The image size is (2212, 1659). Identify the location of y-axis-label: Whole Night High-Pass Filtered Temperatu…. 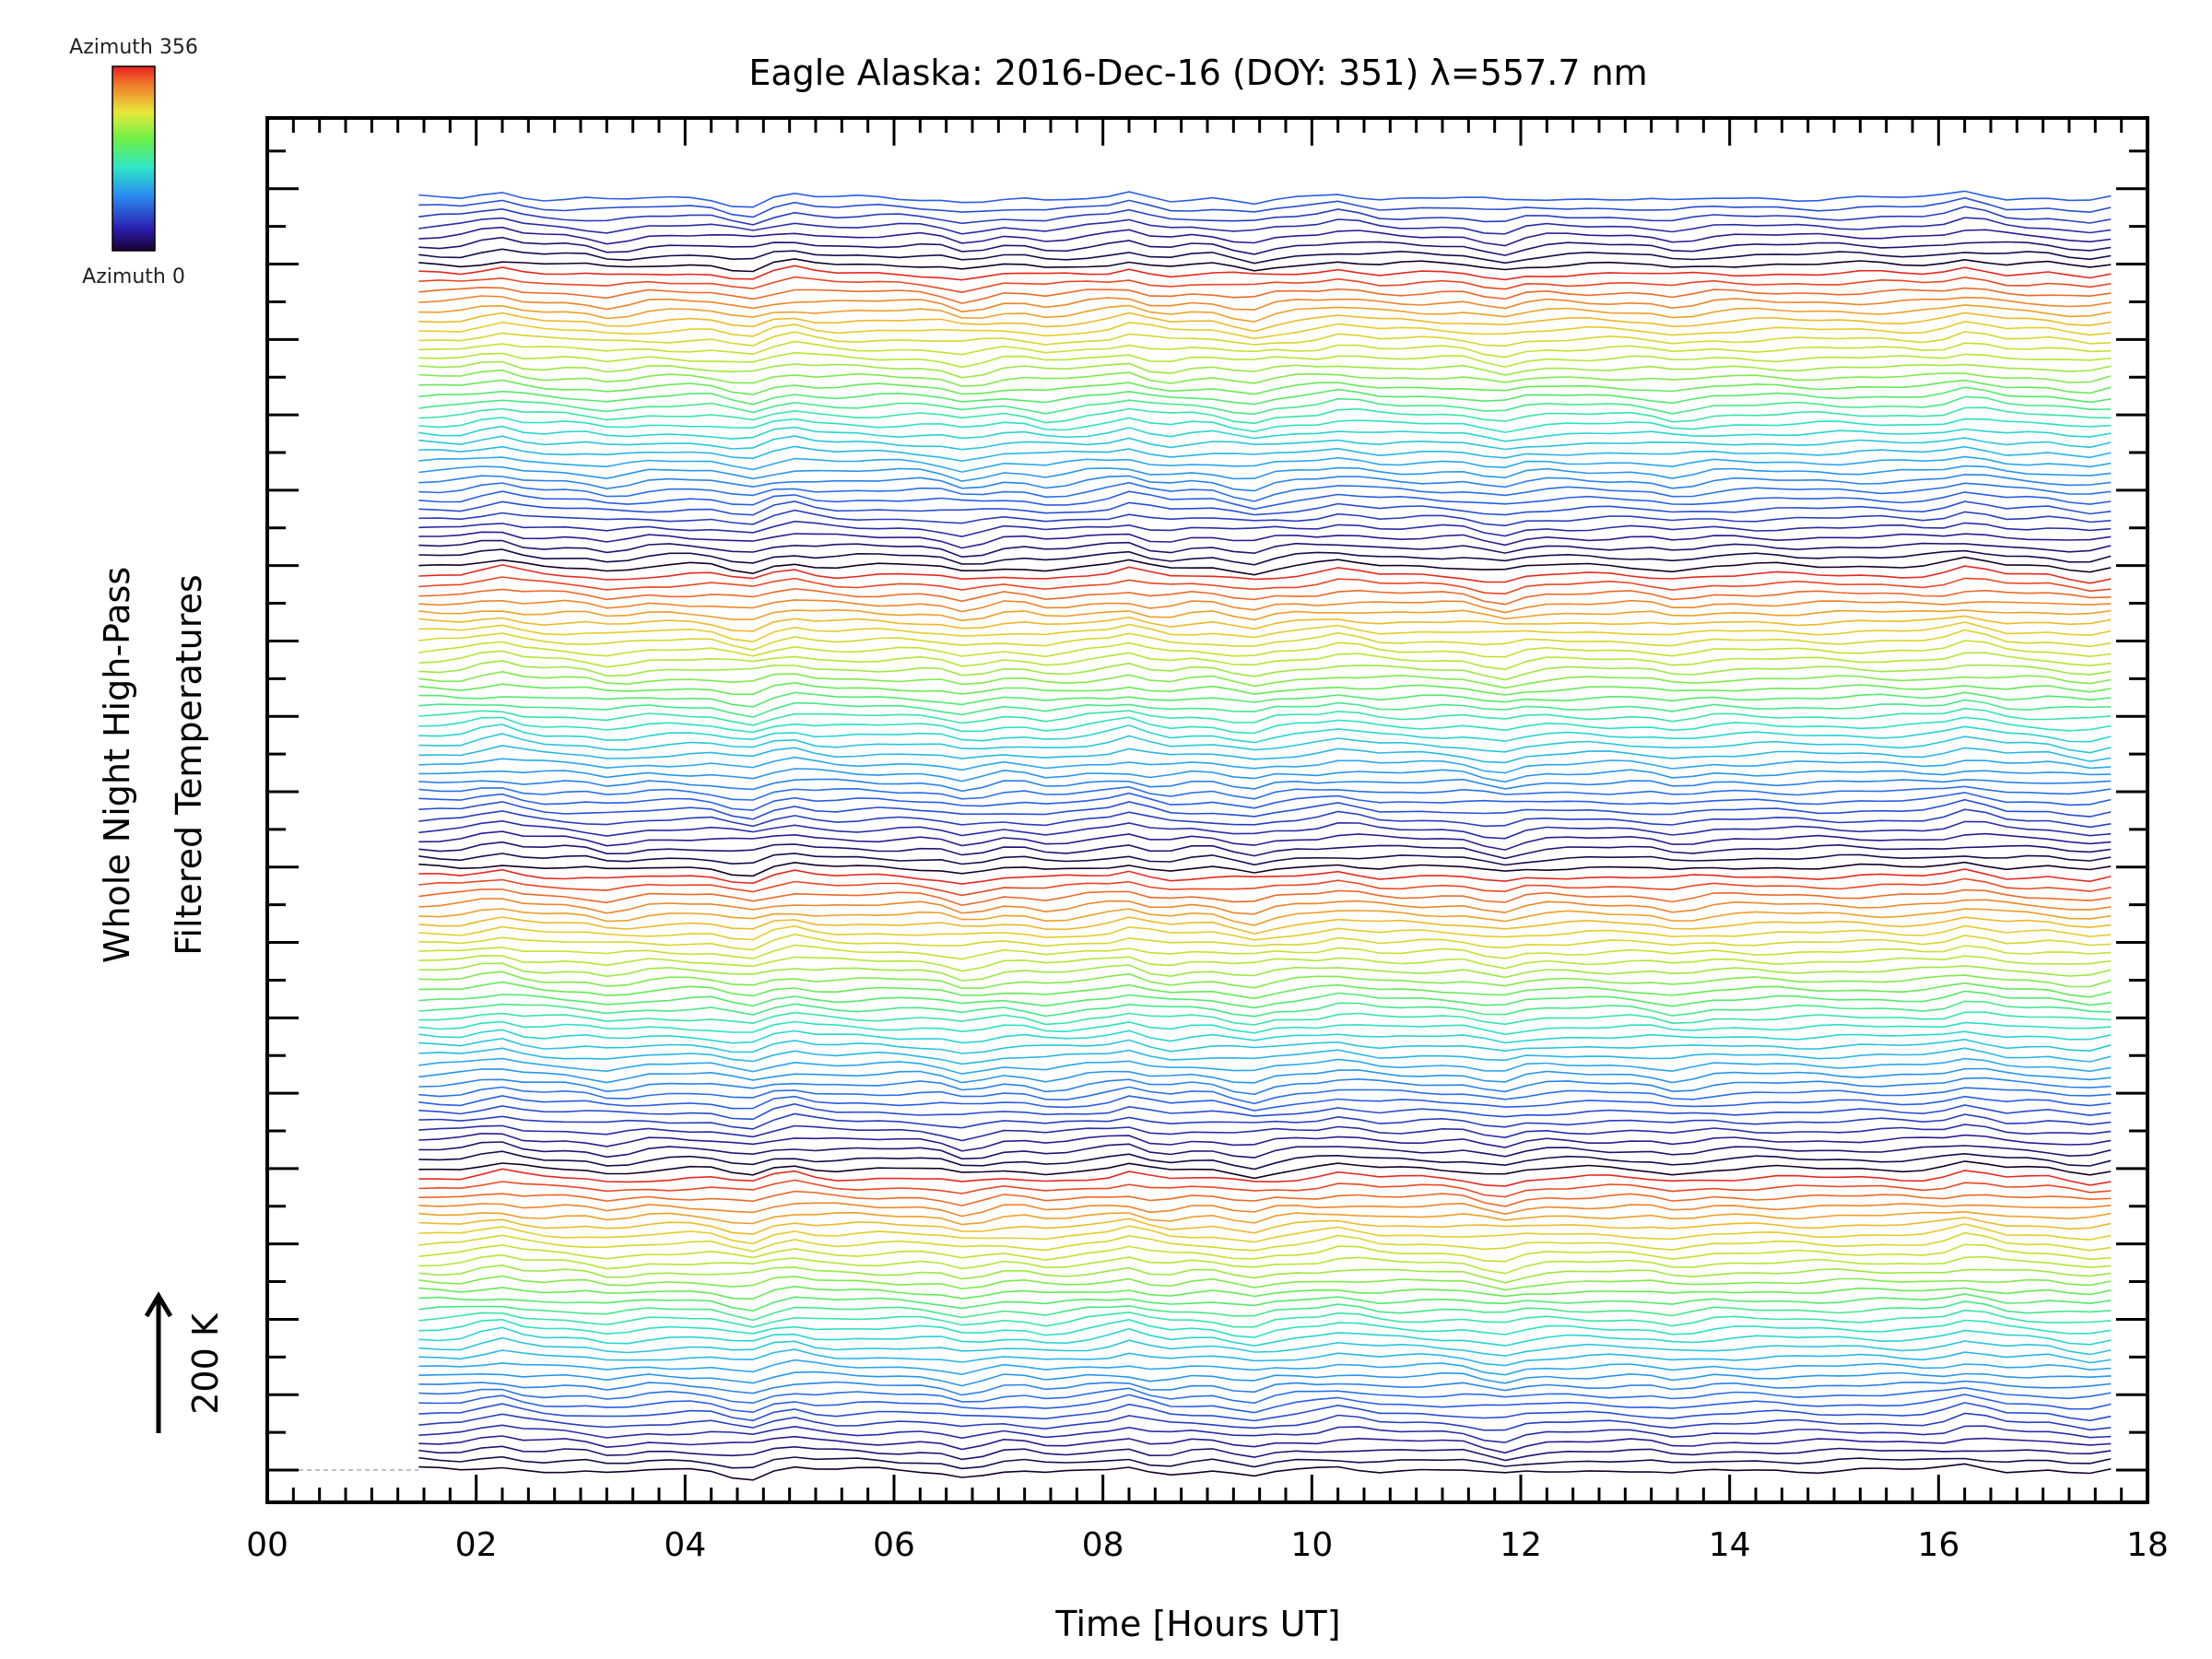
(153, 765).